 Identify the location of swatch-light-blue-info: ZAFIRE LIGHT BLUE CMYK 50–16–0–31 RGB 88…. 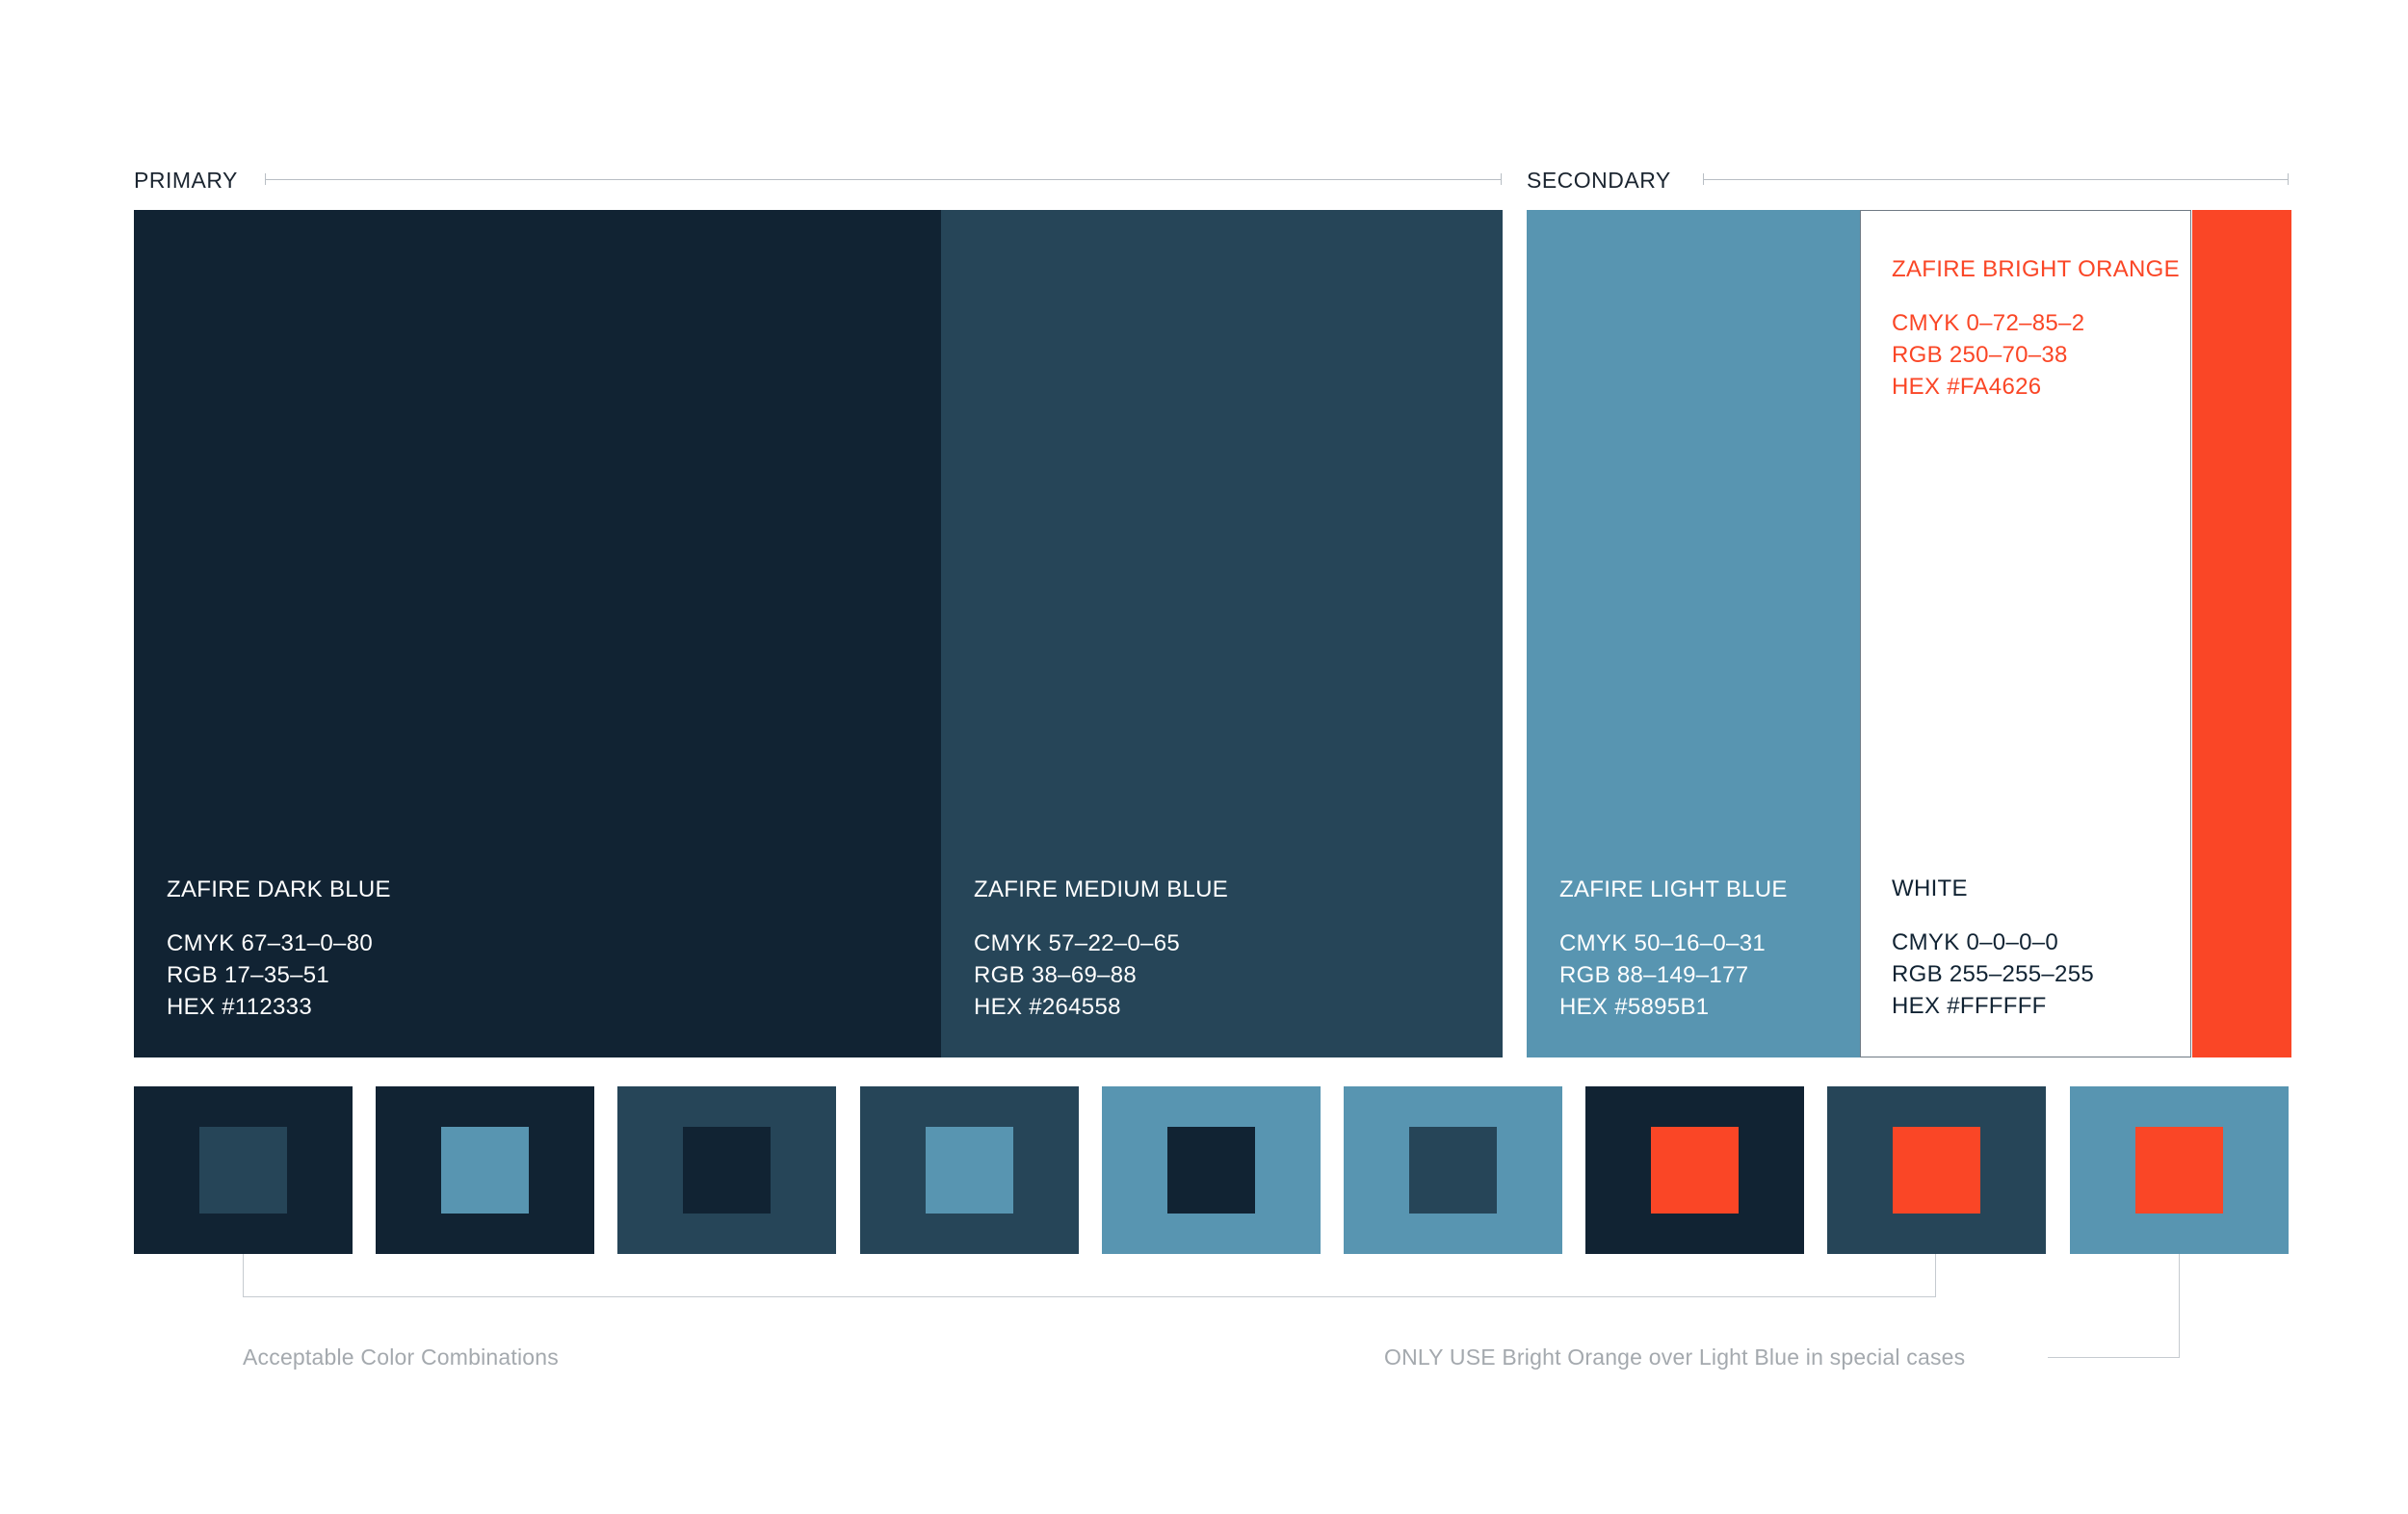
(1673, 948).